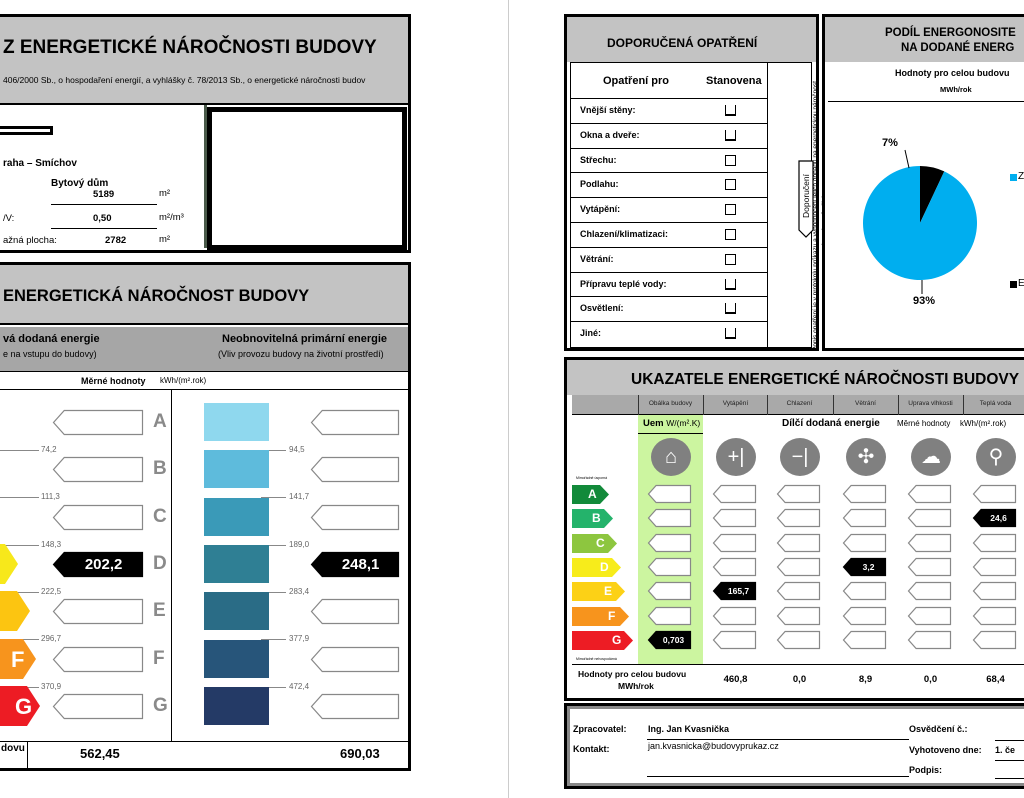 Image resolution: width=1024 pixels, height=798 pixels. Describe the element at coordinates (610, 134) in the screenshot. I see `measure-item-label: Okna a dveře:` at that location.